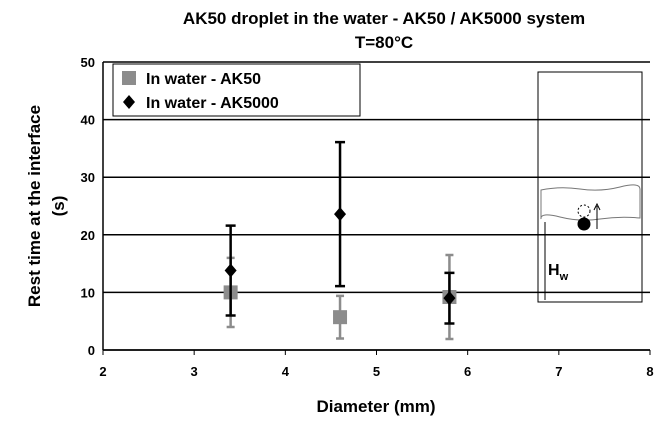 The image size is (665, 423). What do you see at coordinates (376, 371) in the screenshot?
I see `x-tick-label: 5` at bounding box center [376, 371].